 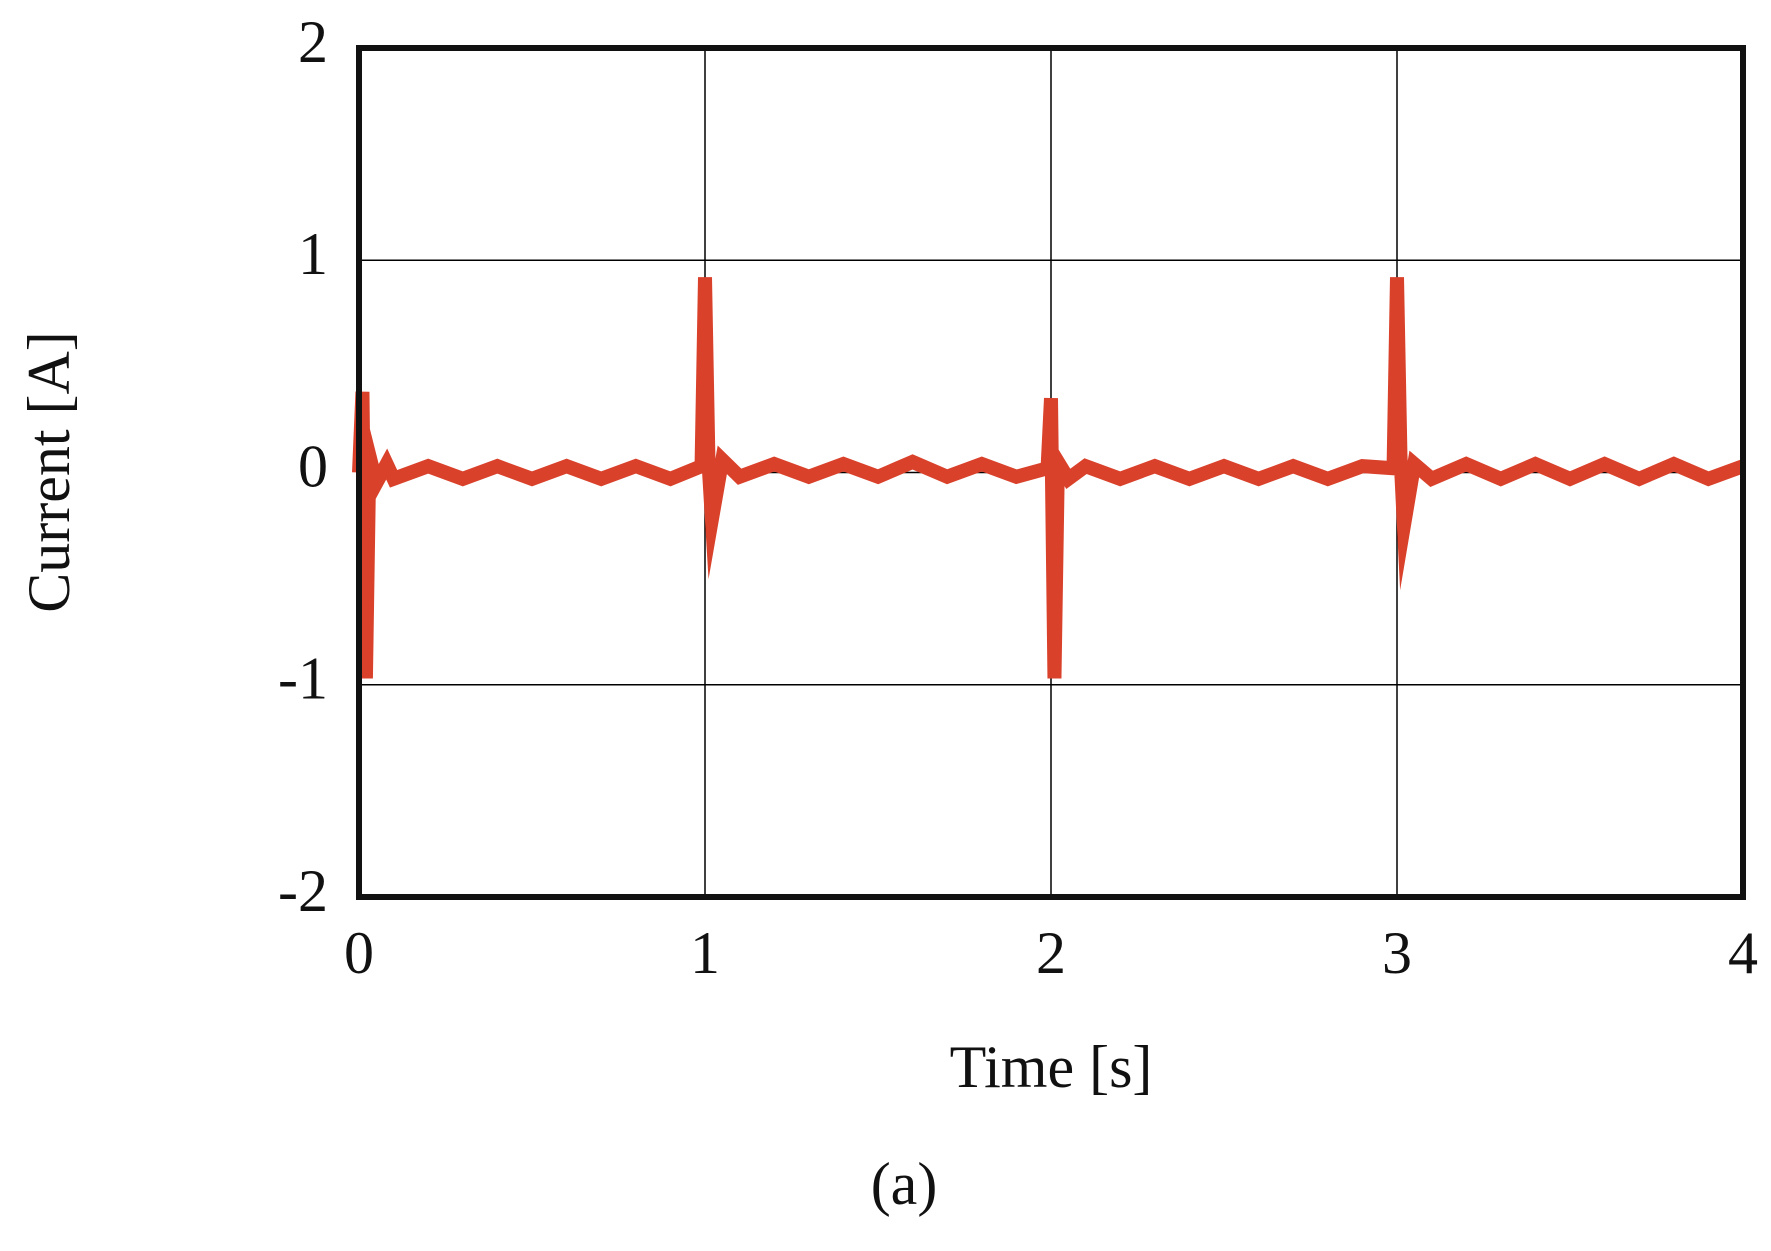 What do you see at coordinates (1051, 953) in the screenshot?
I see `x-tick-label: 2` at bounding box center [1051, 953].